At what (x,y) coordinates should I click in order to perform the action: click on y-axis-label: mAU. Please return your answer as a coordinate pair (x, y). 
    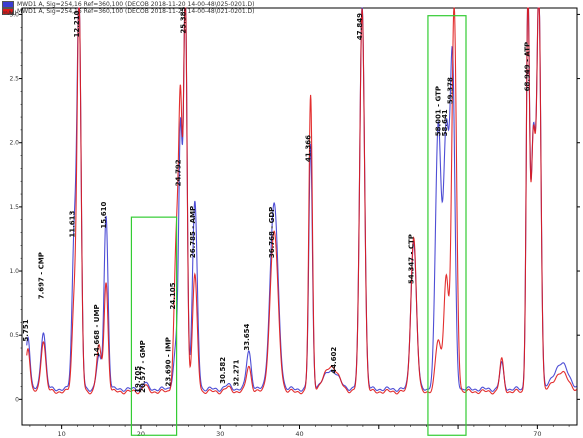
    Looking at the image, I should click on (9, 13).